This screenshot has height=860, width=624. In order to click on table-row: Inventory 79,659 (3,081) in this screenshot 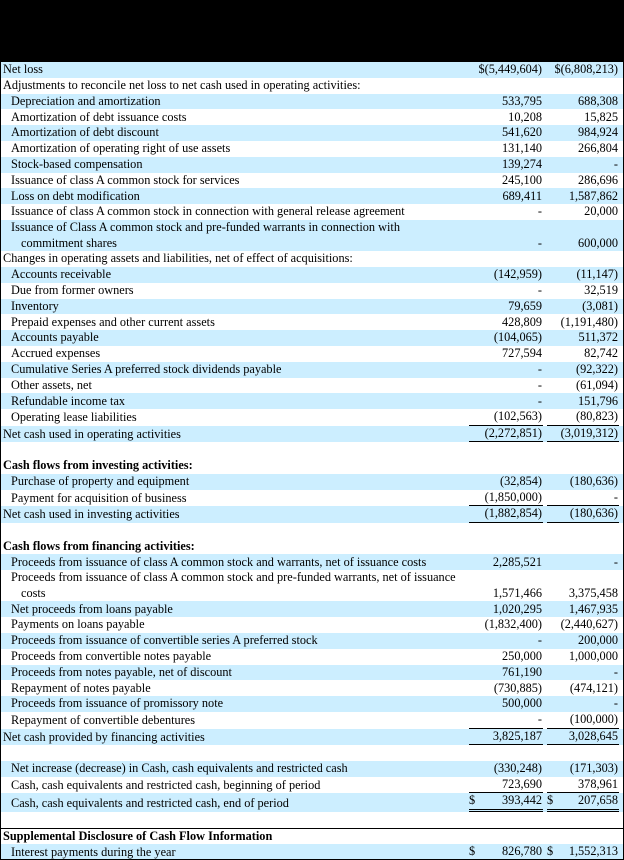, I will do `click(312, 306)`.